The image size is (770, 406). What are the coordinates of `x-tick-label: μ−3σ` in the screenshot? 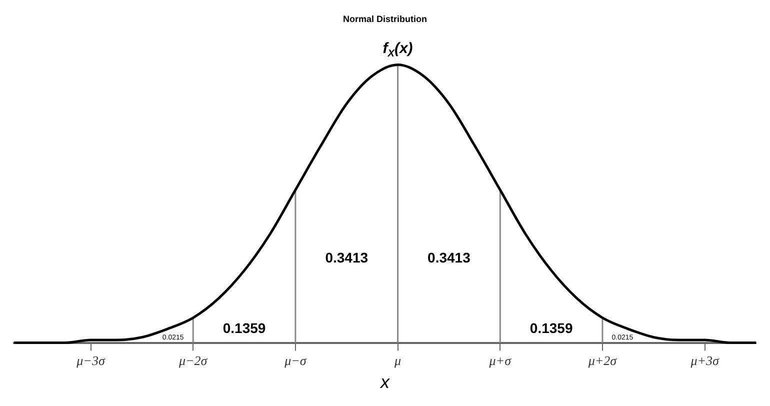 It's located at (91, 360).